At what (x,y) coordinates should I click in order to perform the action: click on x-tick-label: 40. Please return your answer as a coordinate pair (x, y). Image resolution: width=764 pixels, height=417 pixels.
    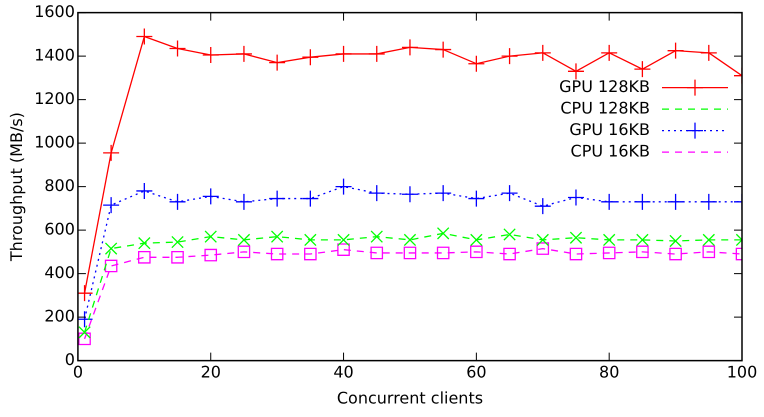
    Looking at the image, I should click on (343, 372).